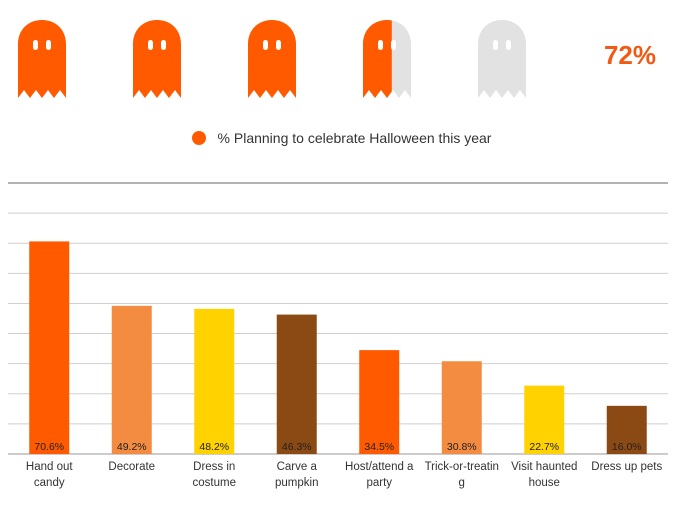  What do you see at coordinates (49, 475) in the screenshot?
I see `x-tick-label: Hand out candy` at bounding box center [49, 475].